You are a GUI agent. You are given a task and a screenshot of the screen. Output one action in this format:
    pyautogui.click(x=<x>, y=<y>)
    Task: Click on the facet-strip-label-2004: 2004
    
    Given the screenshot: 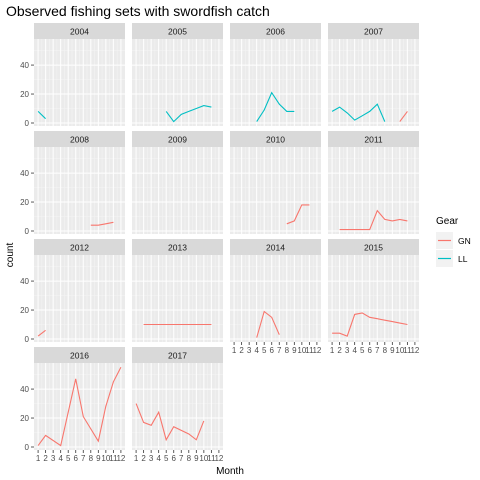 What is the action you would take?
    pyautogui.click(x=79, y=32)
    